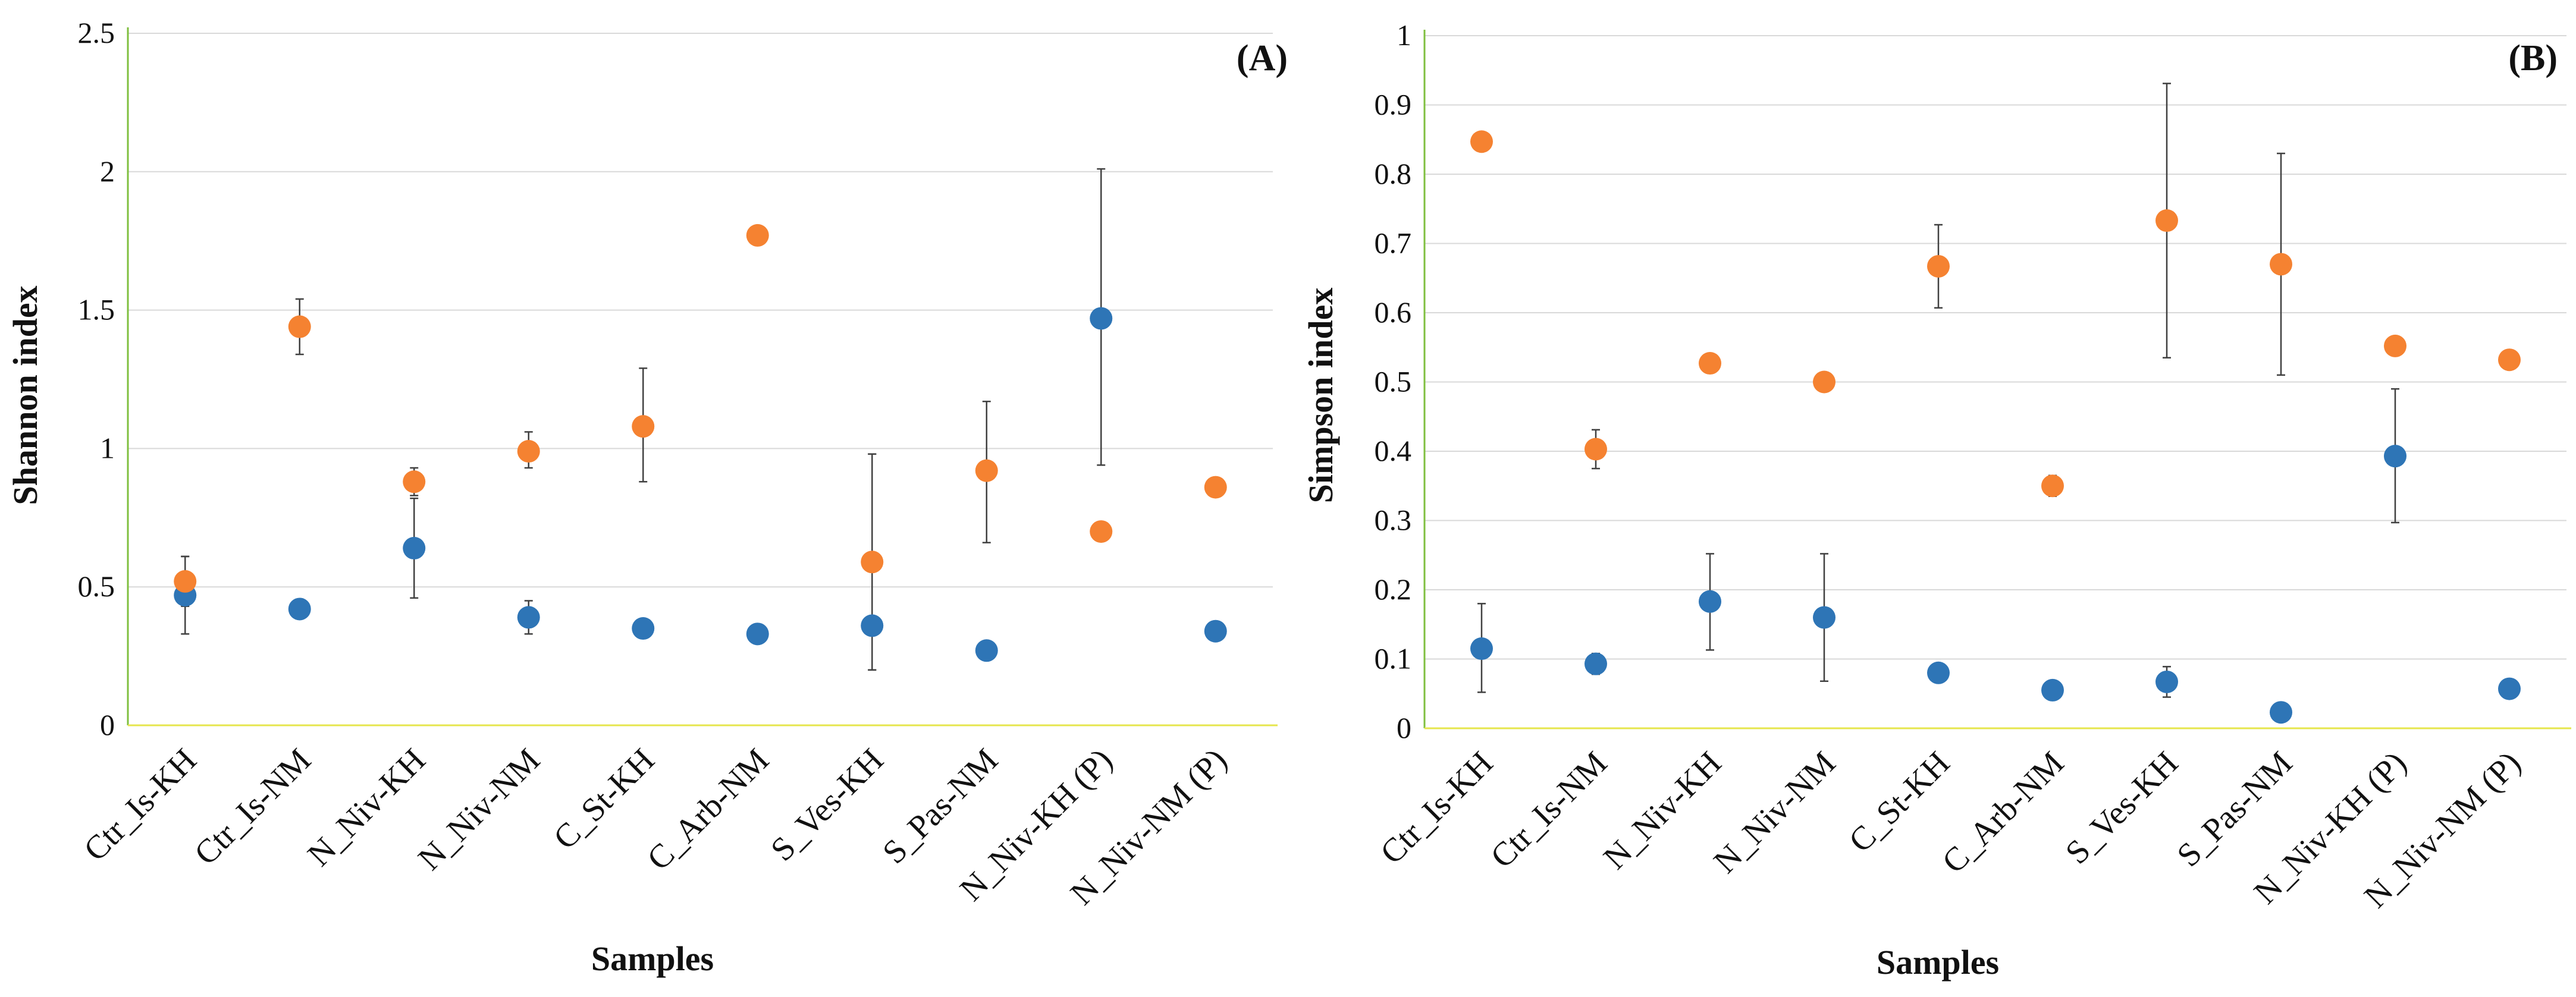  I want to click on y-tick-label: 0.6, so click(1393, 312).